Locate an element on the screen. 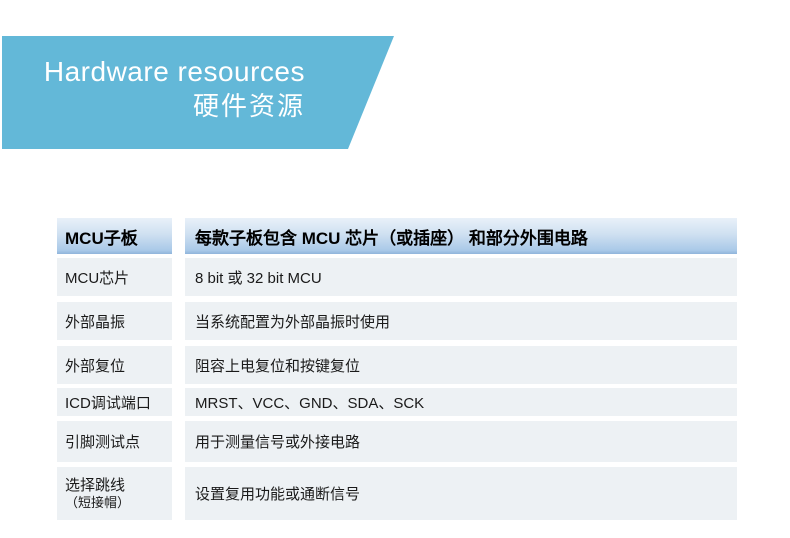 This screenshot has width=790, height=538. row-label: 外部晶振 is located at coordinates (114, 321).